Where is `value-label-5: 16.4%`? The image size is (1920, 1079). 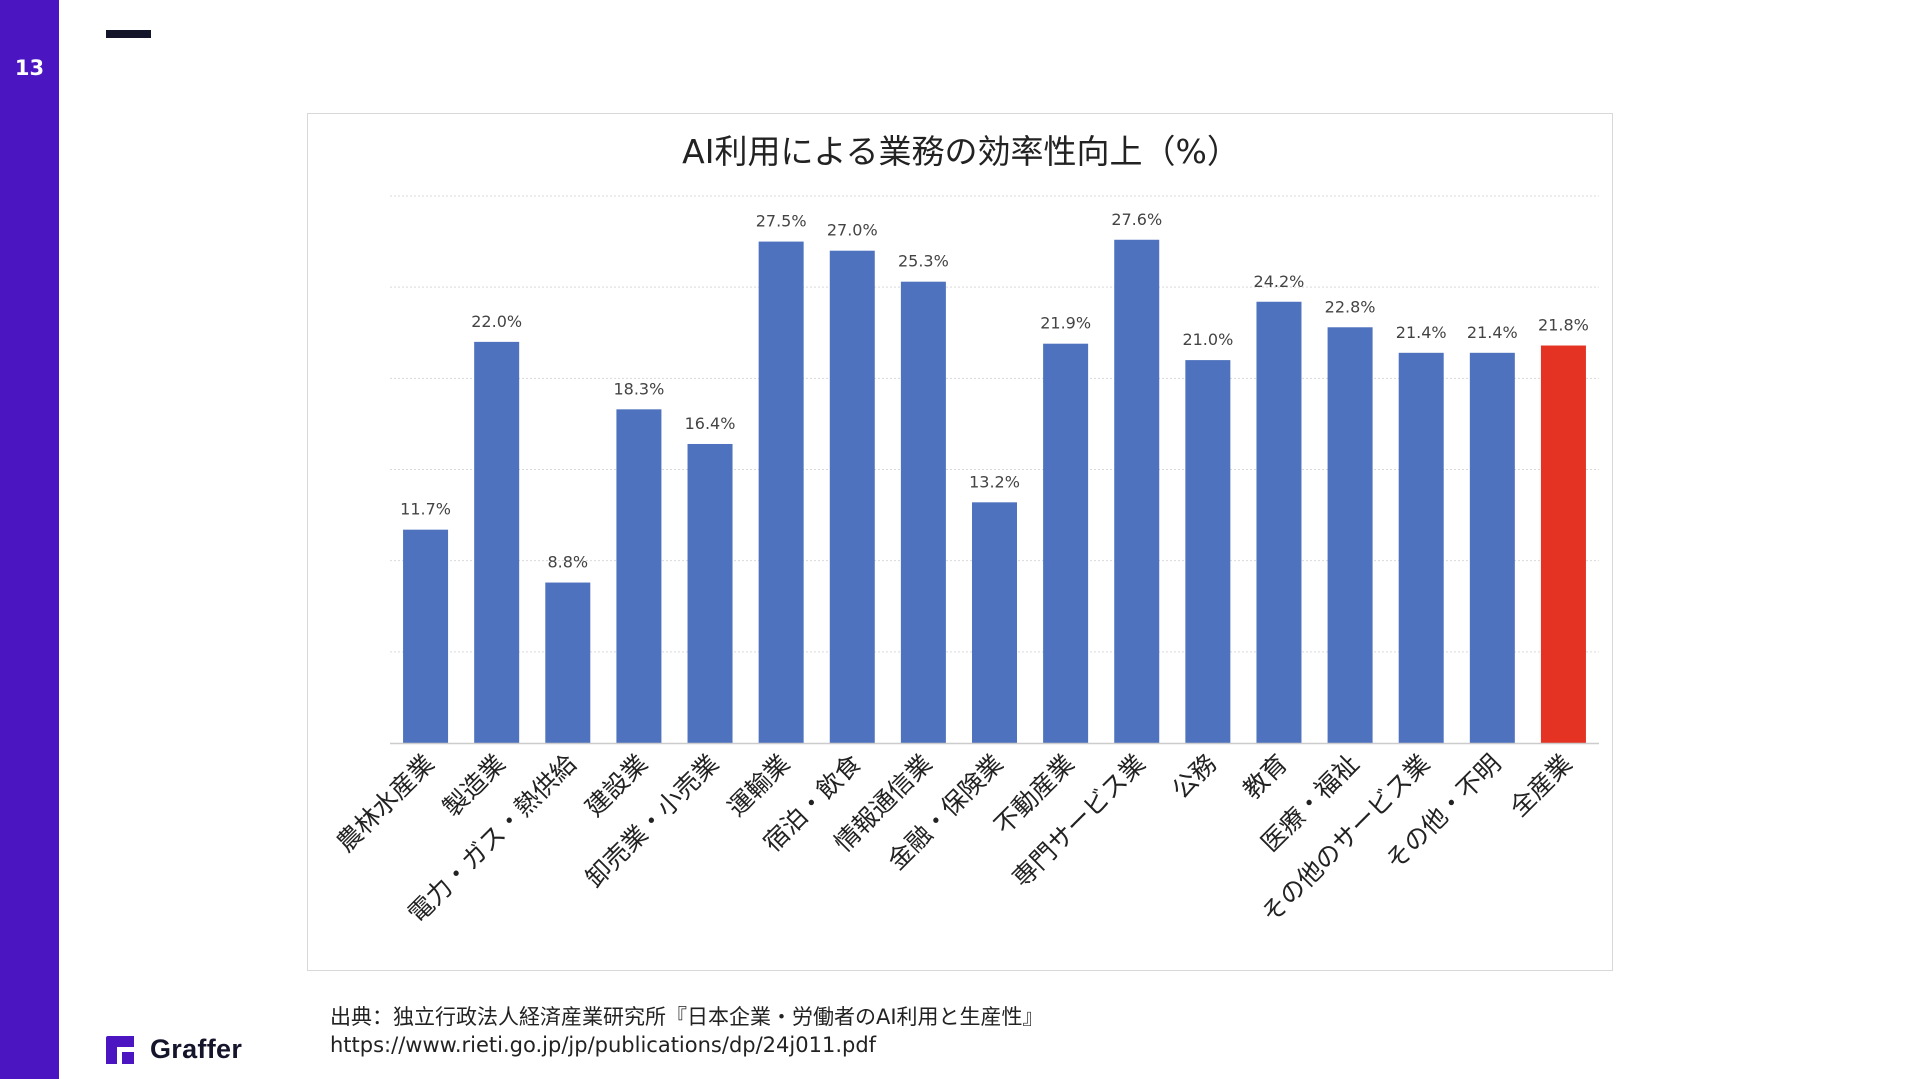
value-label-5: 16.4% is located at coordinates (710, 423).